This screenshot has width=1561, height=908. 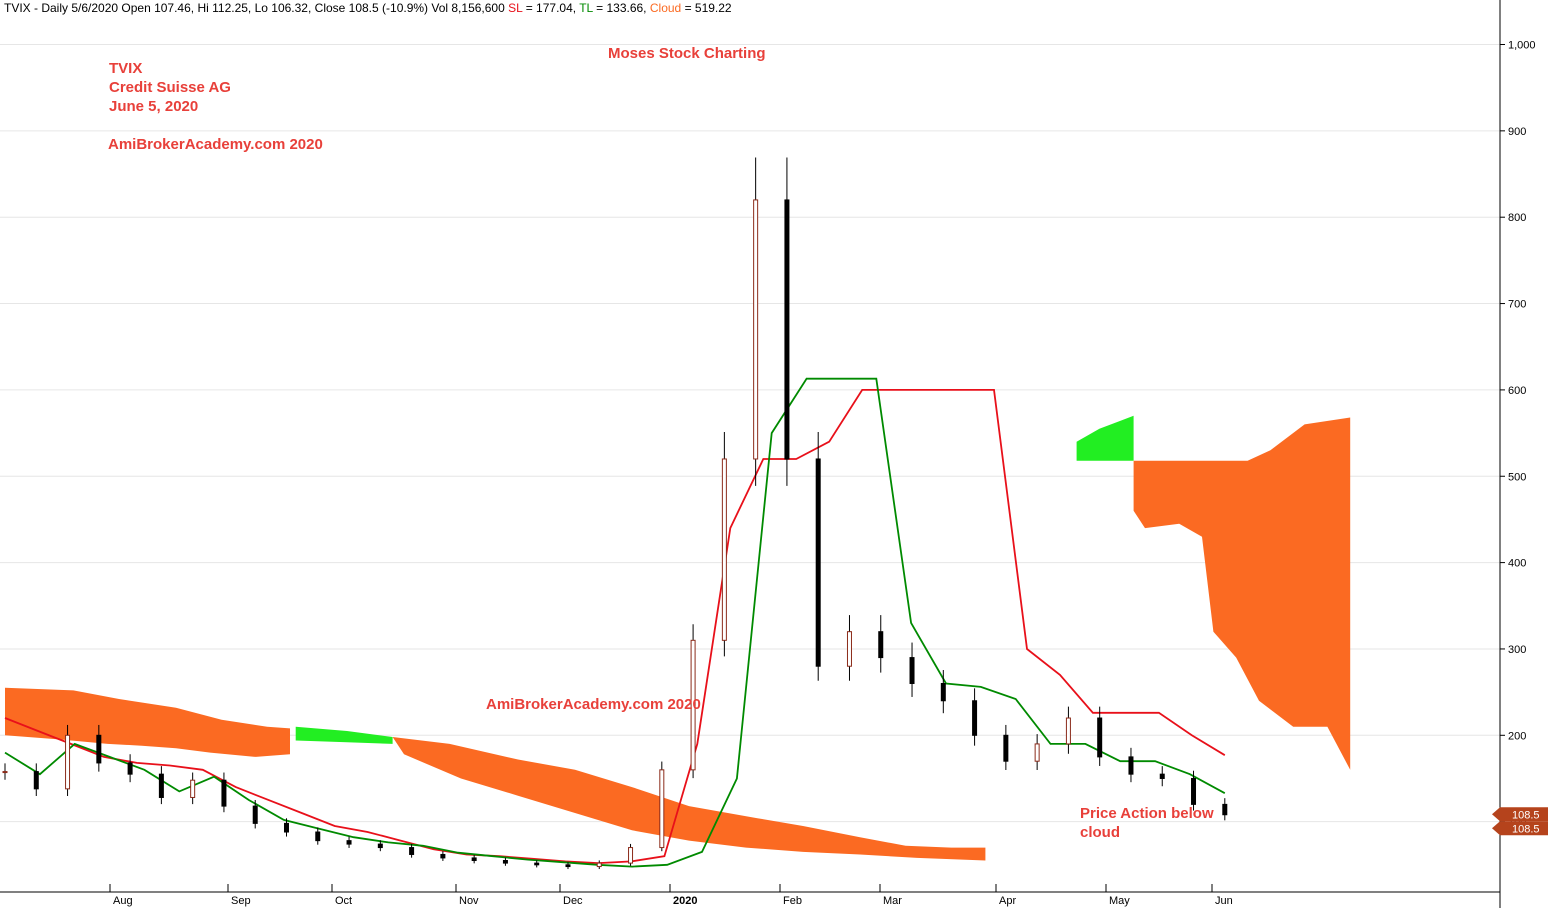 What do you see at coordinates (708, 8) in the screenshot?
I see `cloud-value: = 519.22` at bounding box center [708, 8].